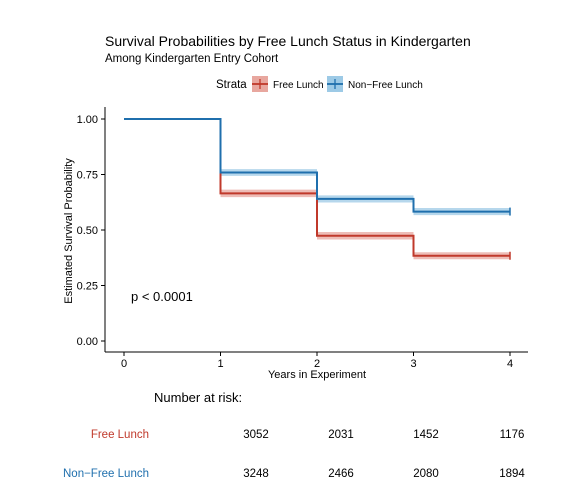 Image resolution: width=576 pixels, height=499 pixels. What do you see at coordinates (317, 165) in the screenshot?
I see `survival-line` at bounding box center [317, 165].